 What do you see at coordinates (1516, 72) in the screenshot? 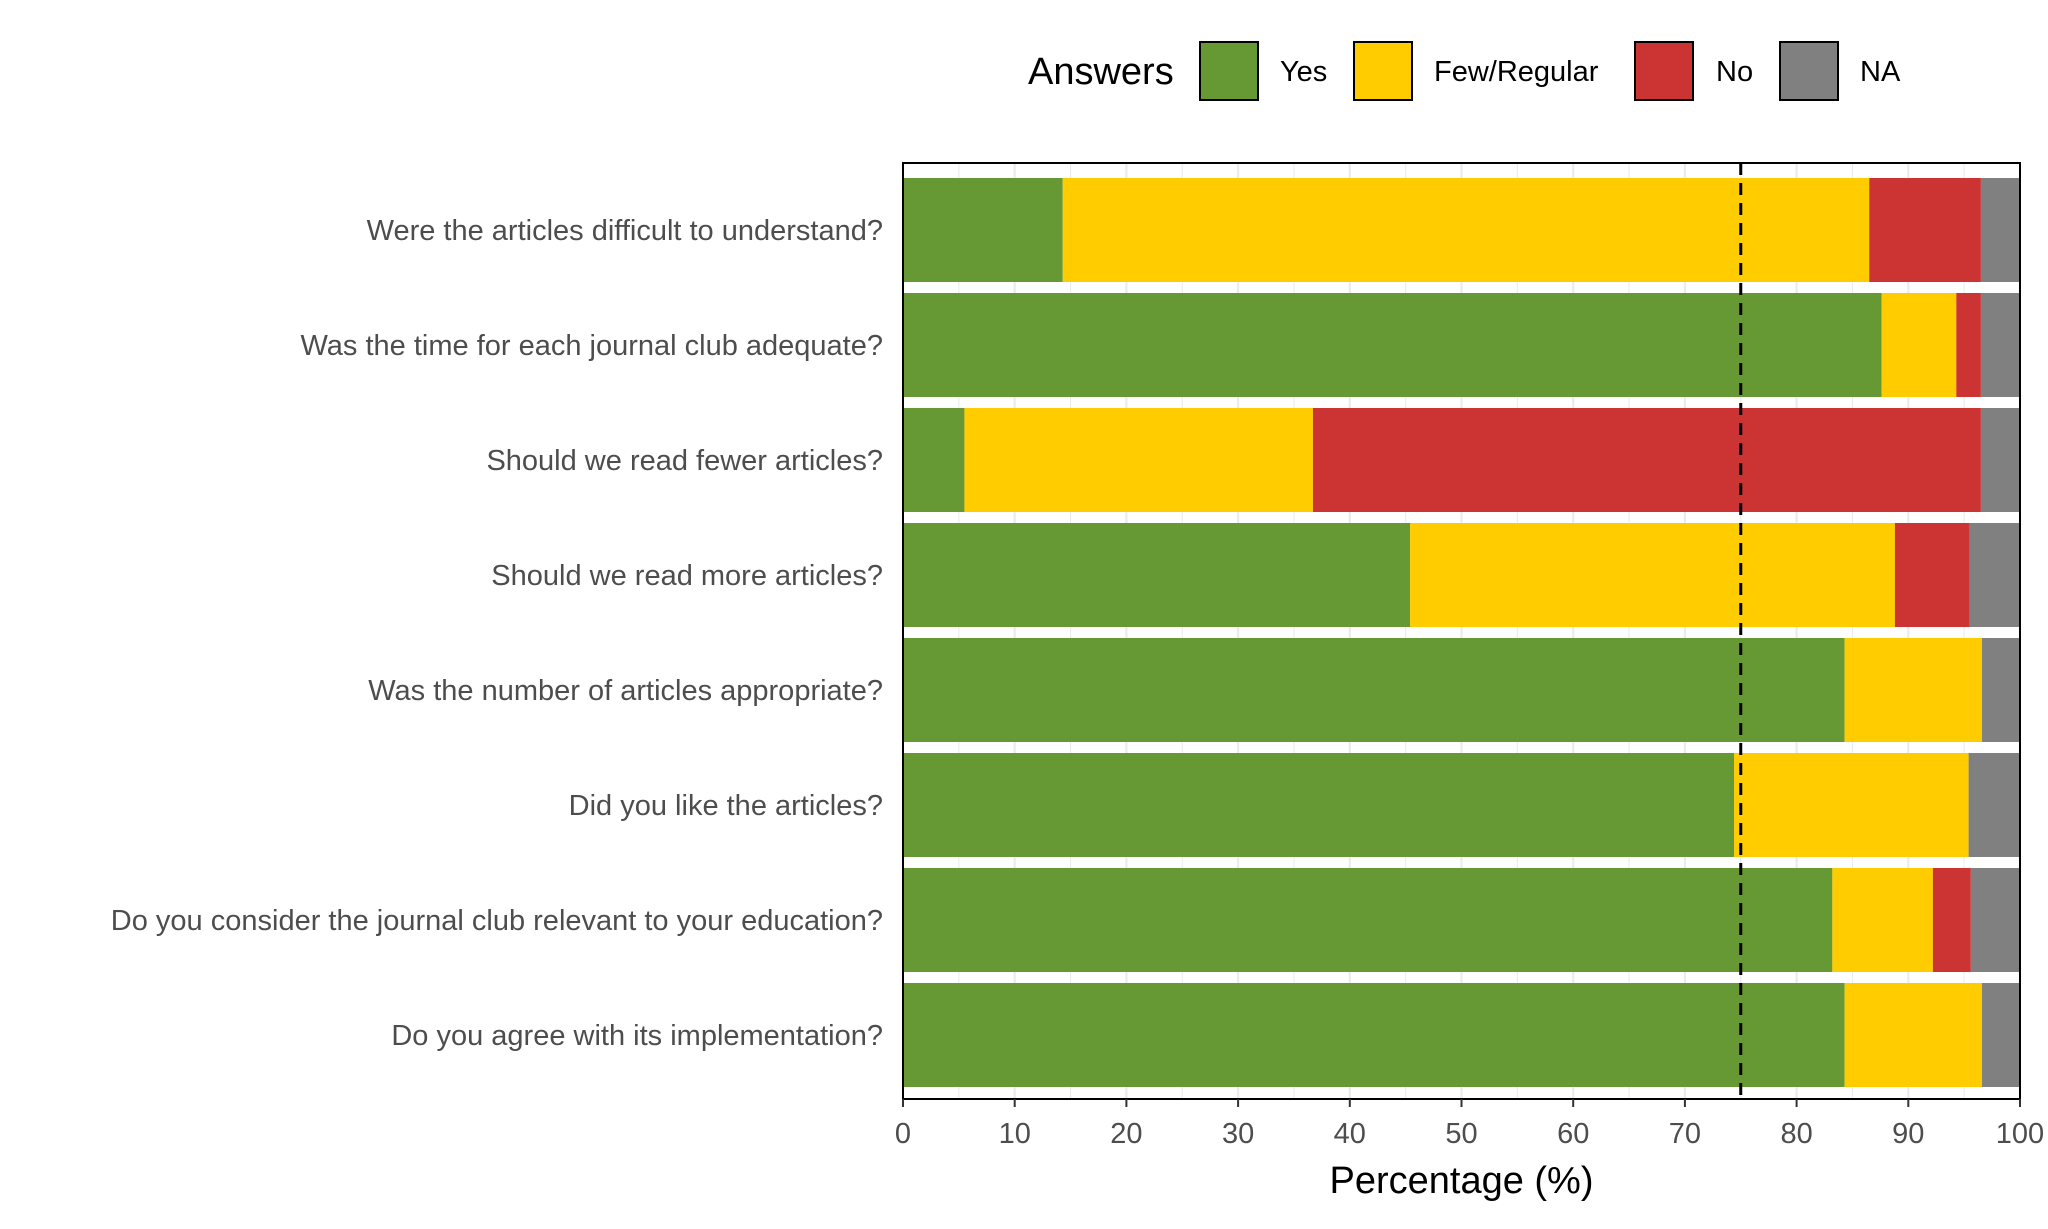
I see `legend-label-few-regular: Few/Regular` at bounding box center [1516, 72].